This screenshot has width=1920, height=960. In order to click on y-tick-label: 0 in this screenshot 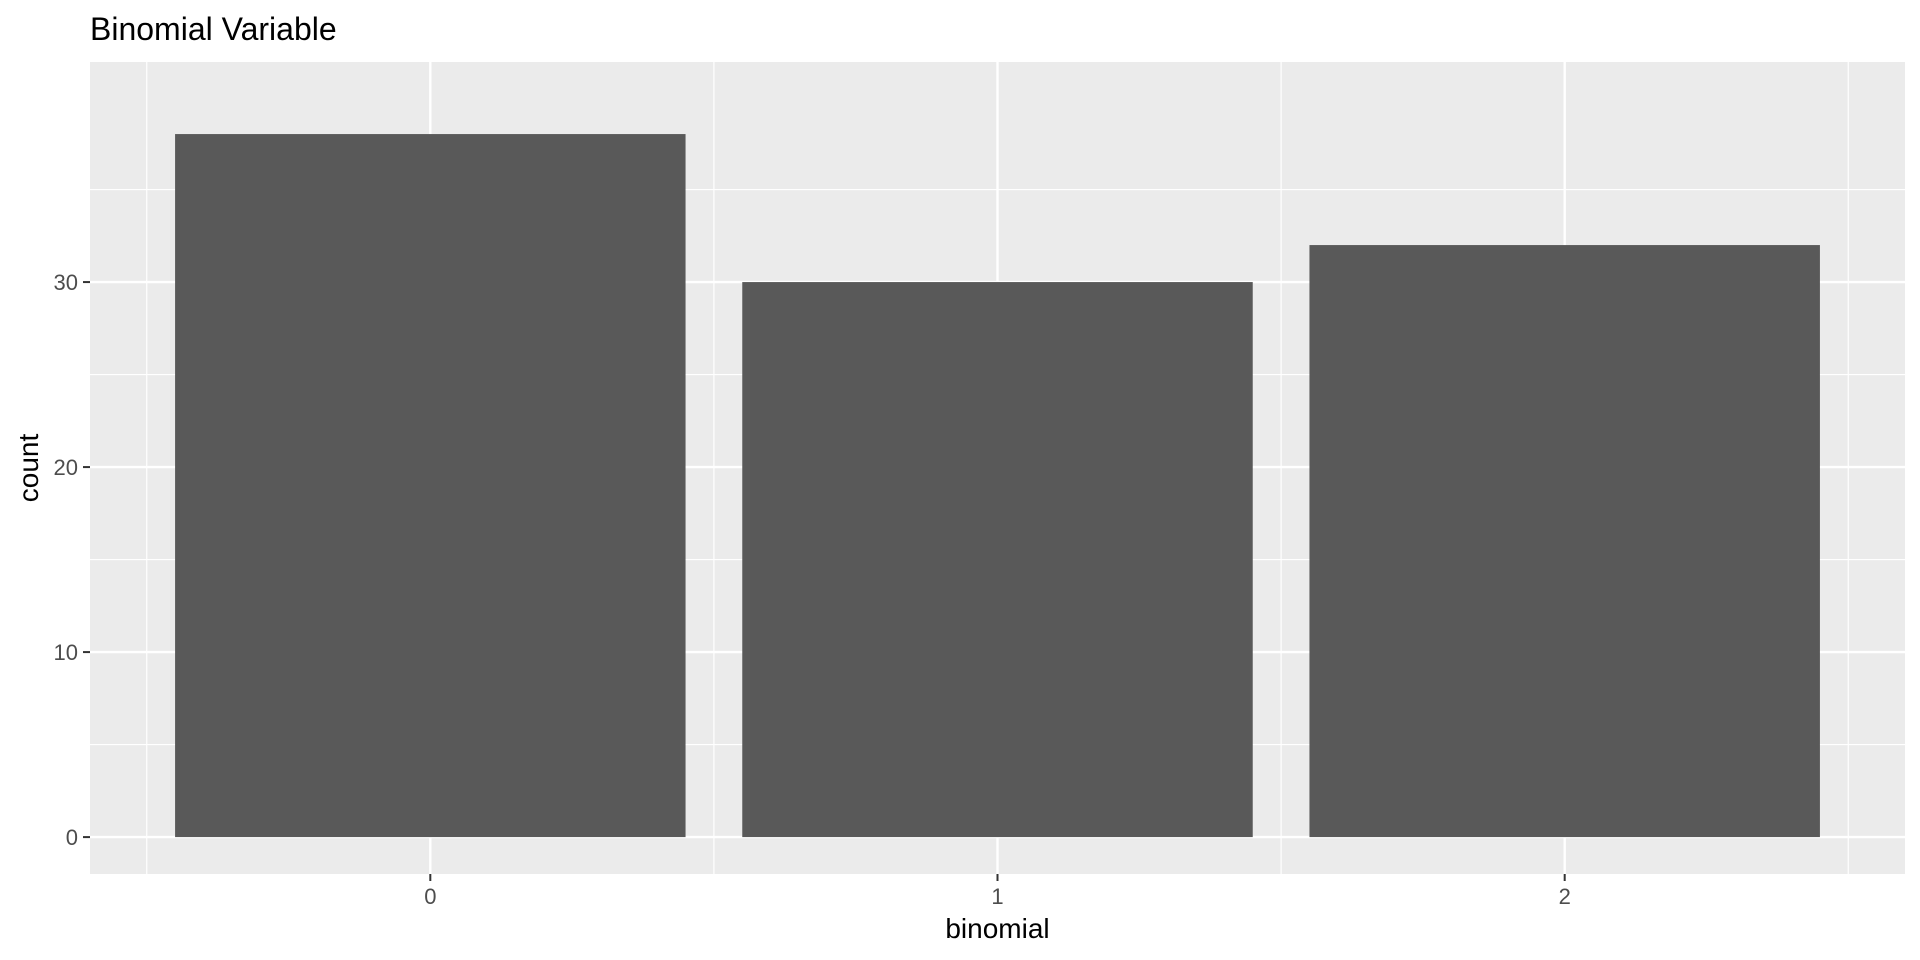, I will do `click(72, 837)`.